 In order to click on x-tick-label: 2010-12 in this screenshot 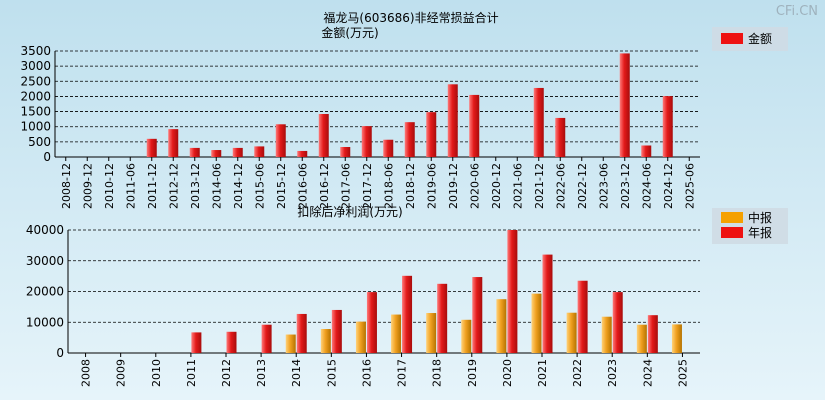, I will do `click(109, 186)`.